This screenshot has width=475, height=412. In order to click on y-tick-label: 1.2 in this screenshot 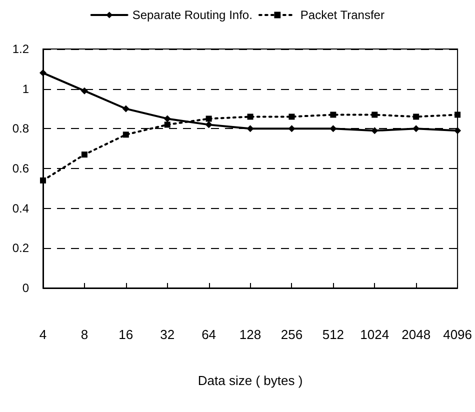, I will do `click(21, 49)`.